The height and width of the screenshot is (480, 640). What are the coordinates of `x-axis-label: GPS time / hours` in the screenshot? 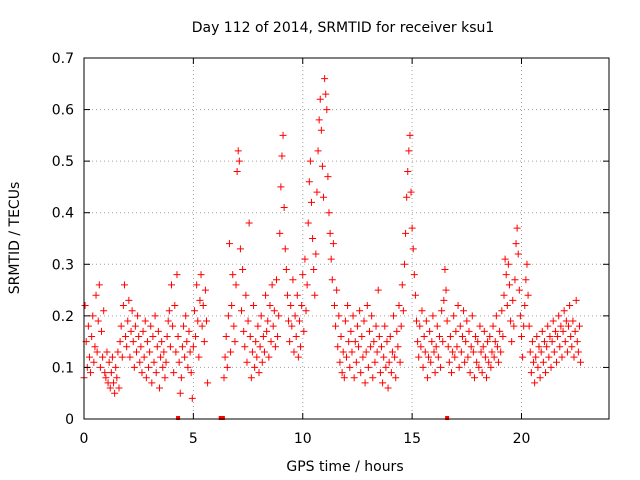 It's located at (344, 467).